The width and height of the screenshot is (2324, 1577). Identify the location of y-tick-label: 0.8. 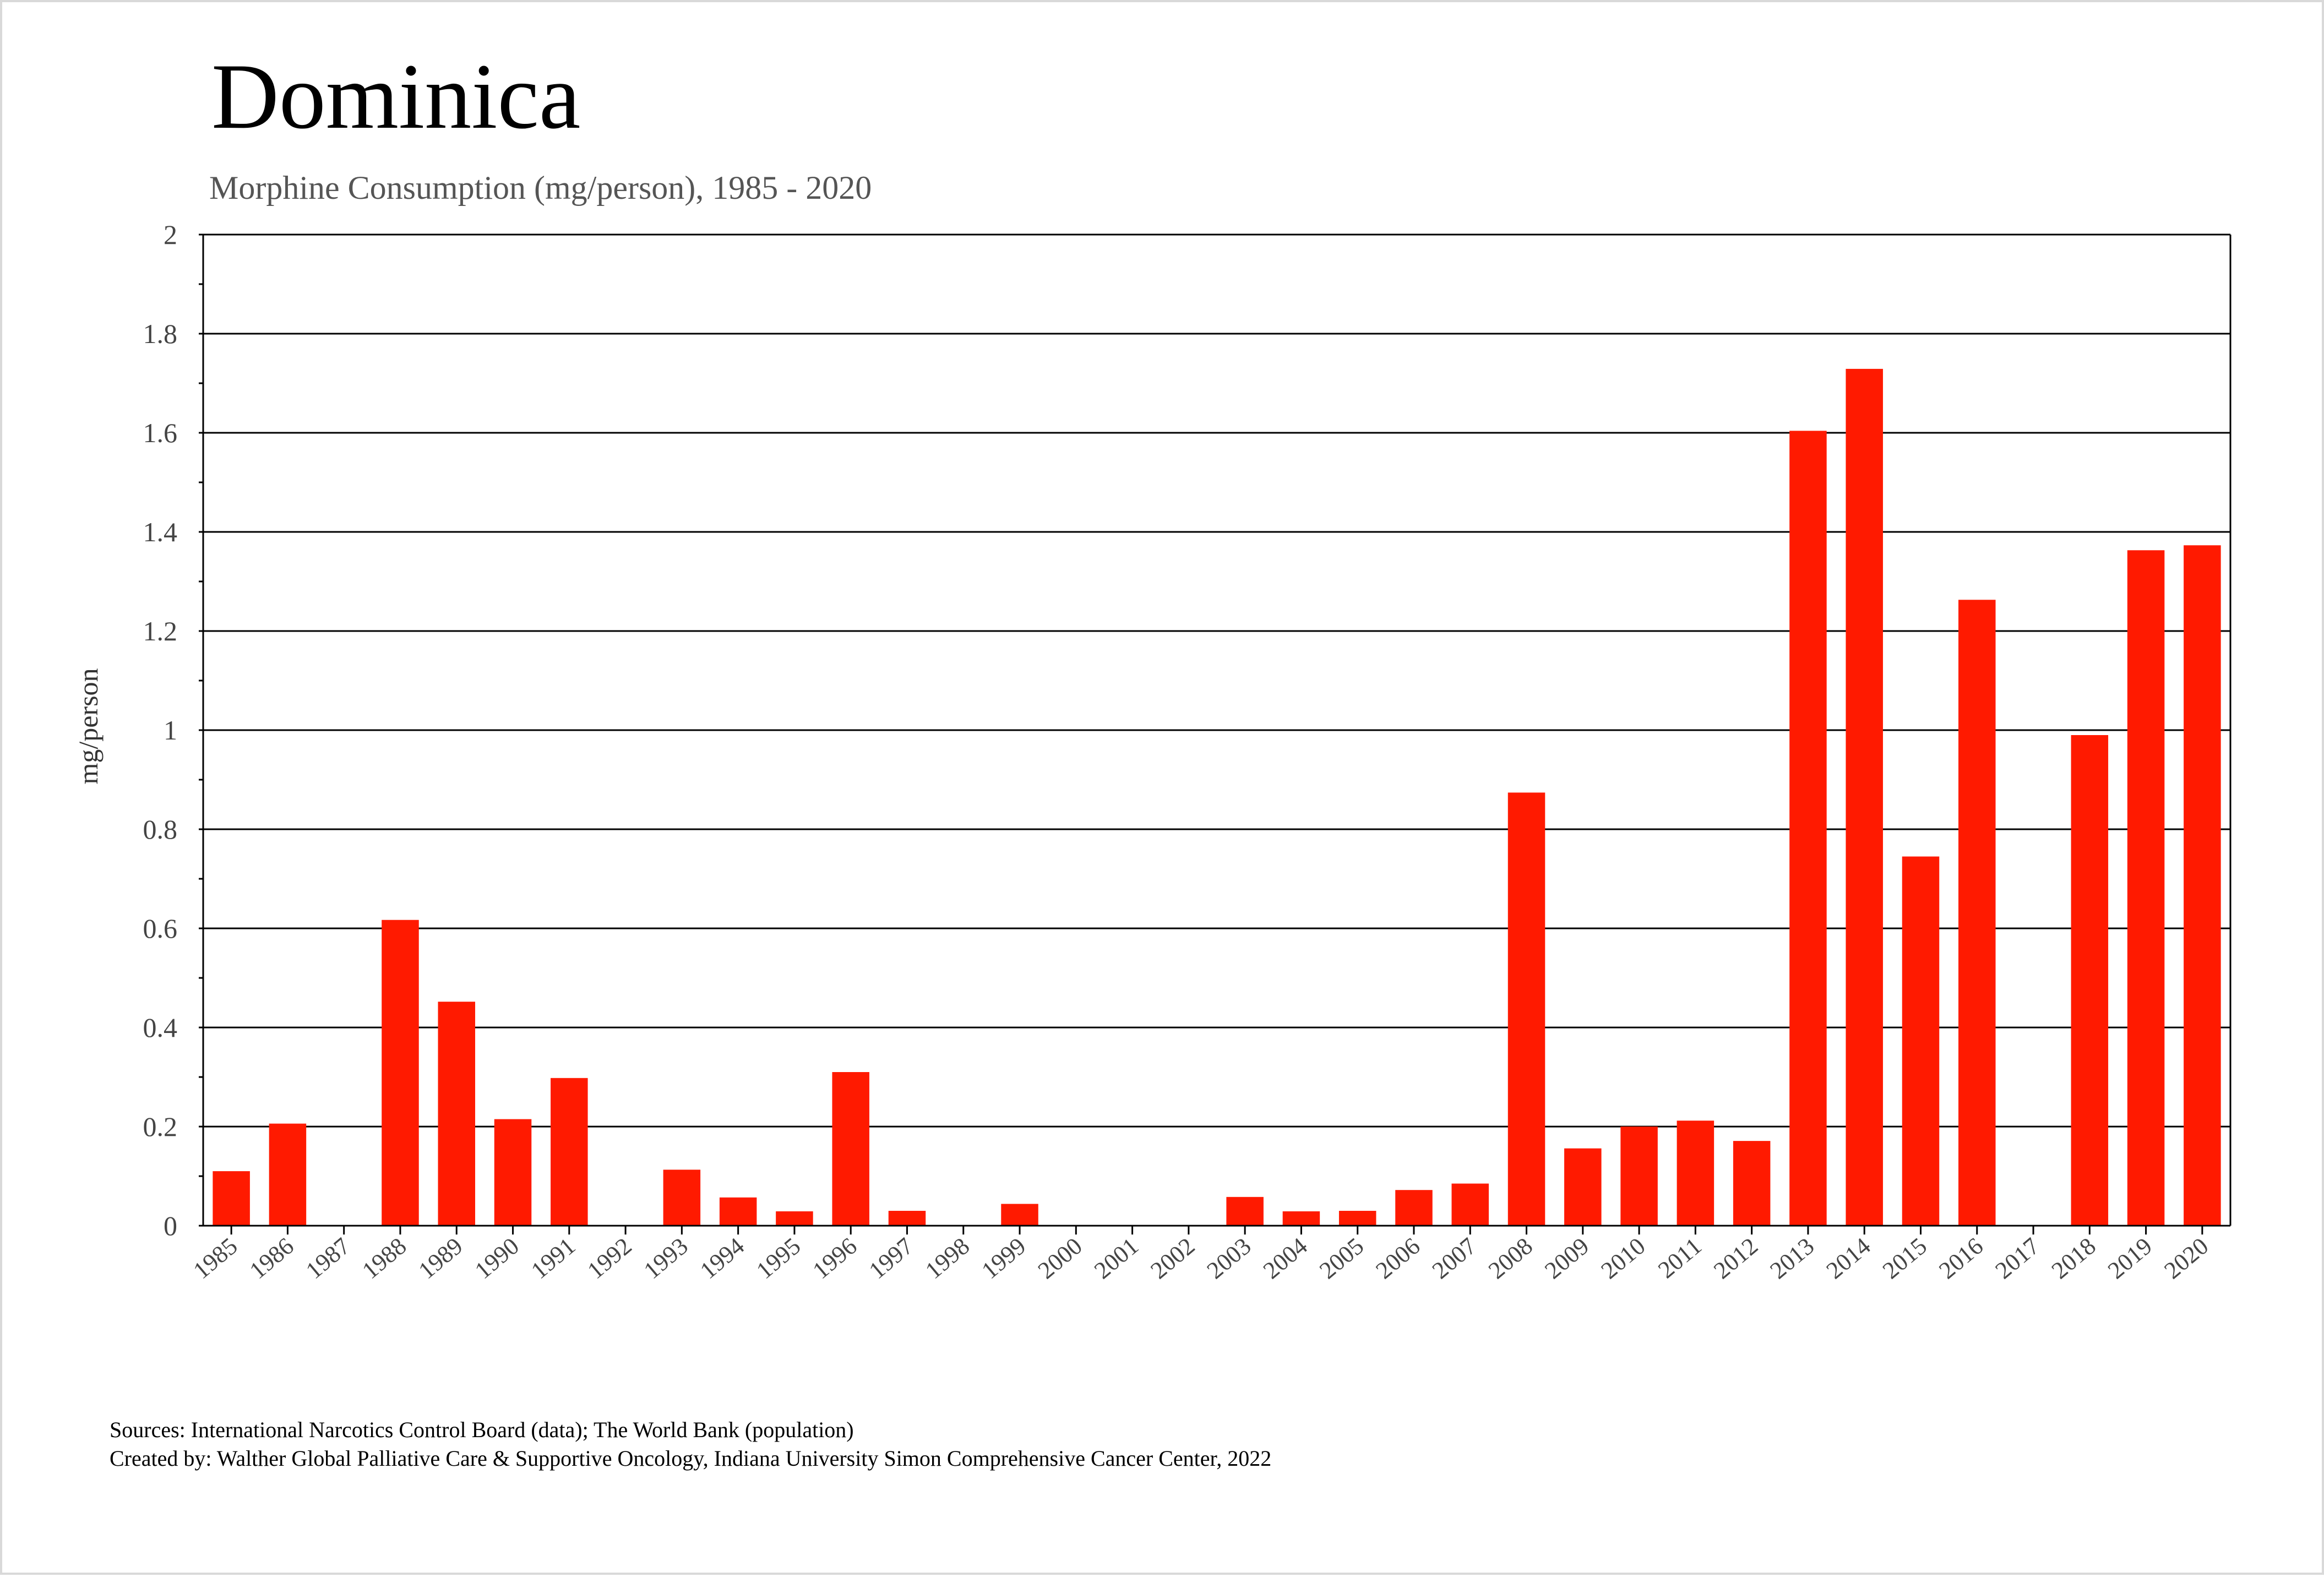
(161, 829).